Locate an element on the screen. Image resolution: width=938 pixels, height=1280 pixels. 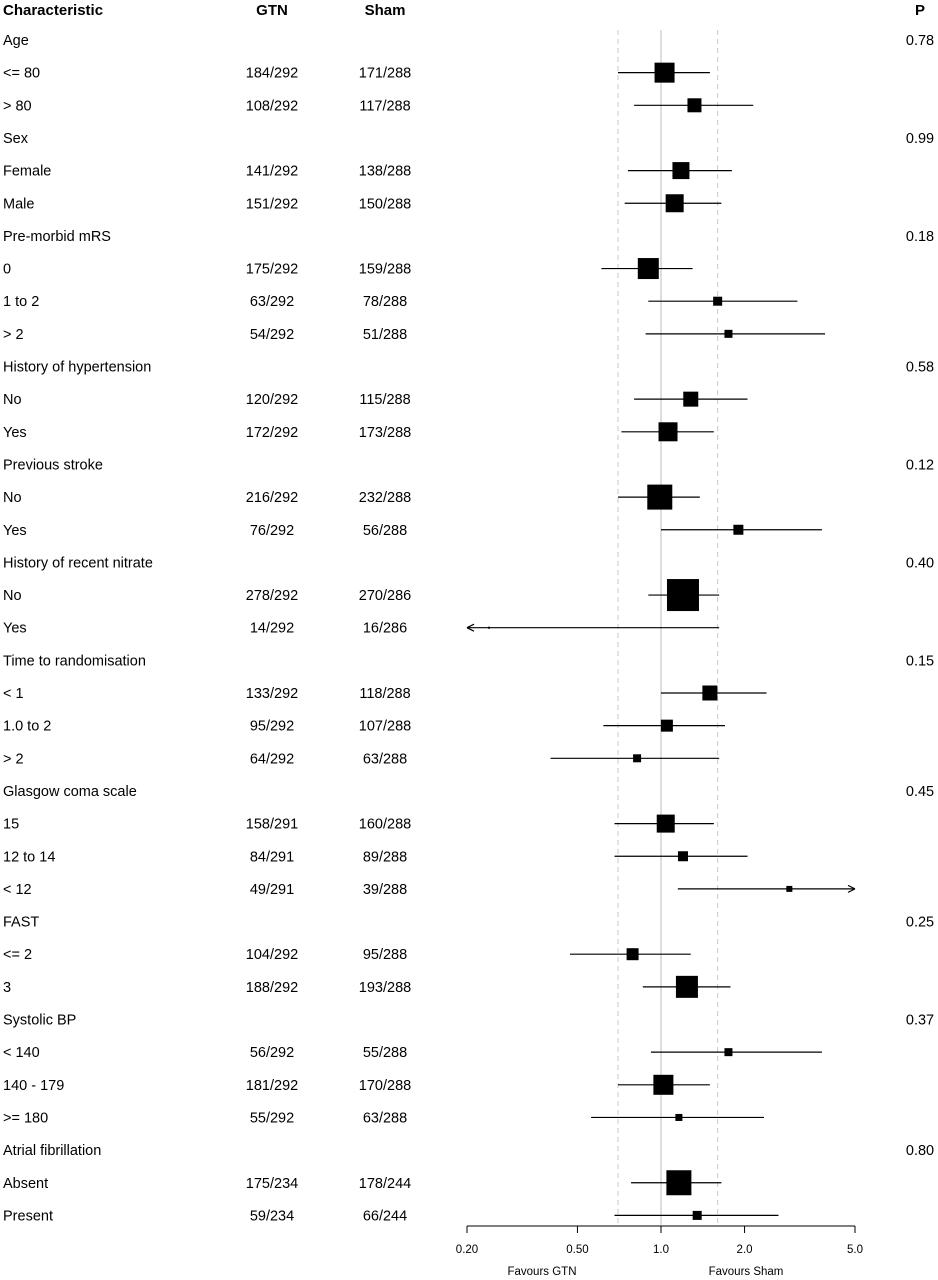
forest-row: Male 151/292 150/288 is located at coordinates (362, 203).